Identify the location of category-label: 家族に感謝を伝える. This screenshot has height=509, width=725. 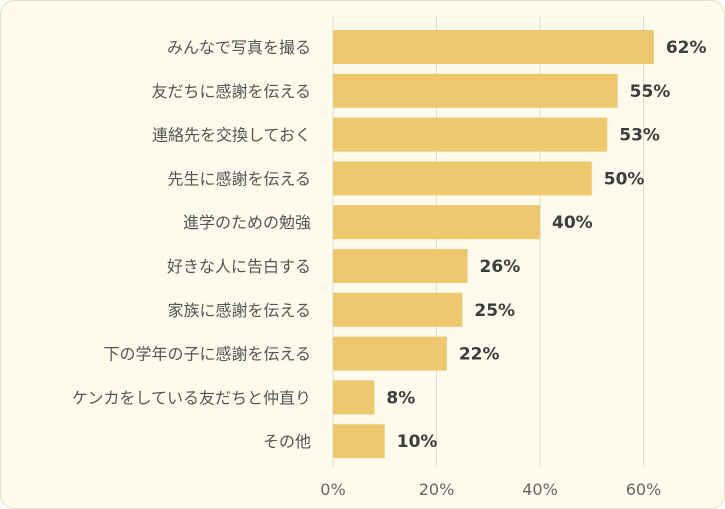
(239, 310).